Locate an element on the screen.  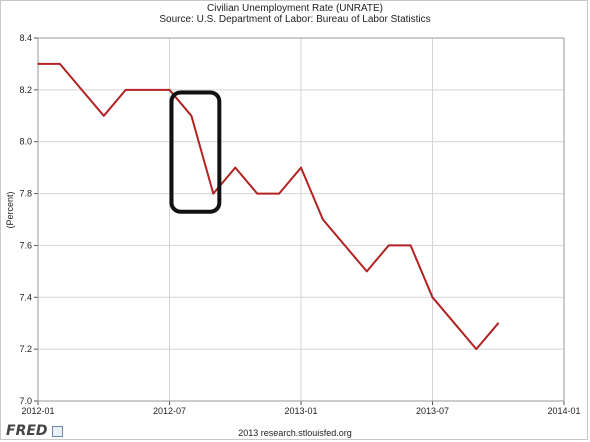
fred-graph-icon is located at coordinates (57, 431).